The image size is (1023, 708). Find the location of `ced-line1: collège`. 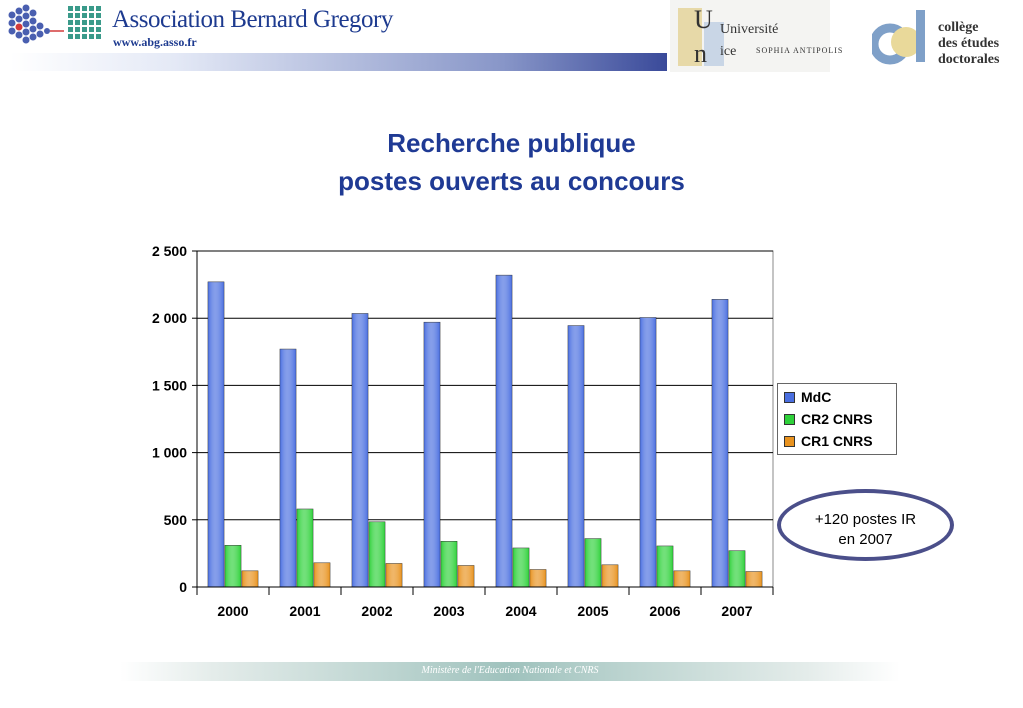

ced-line1: collège is located at coordinates (958, 27).